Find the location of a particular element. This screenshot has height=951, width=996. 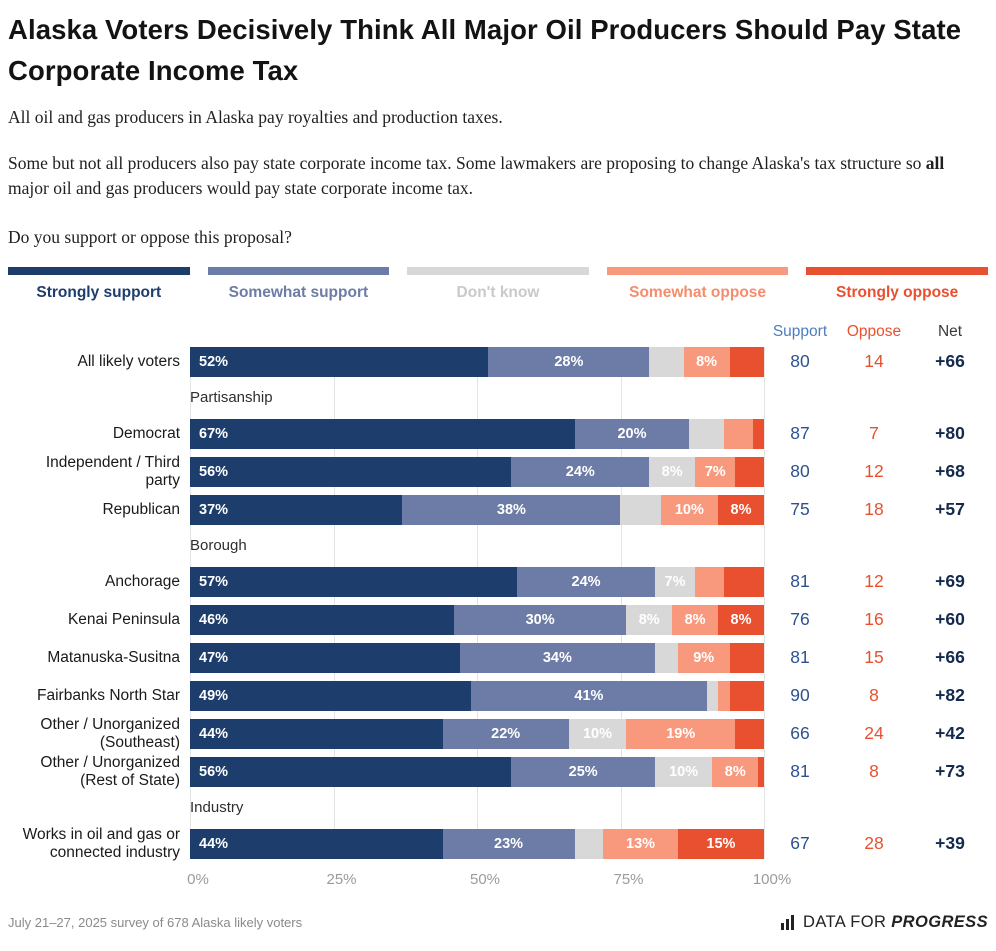

chart-column-headers: Support Oppose Net is located at coordinates (498, 329).